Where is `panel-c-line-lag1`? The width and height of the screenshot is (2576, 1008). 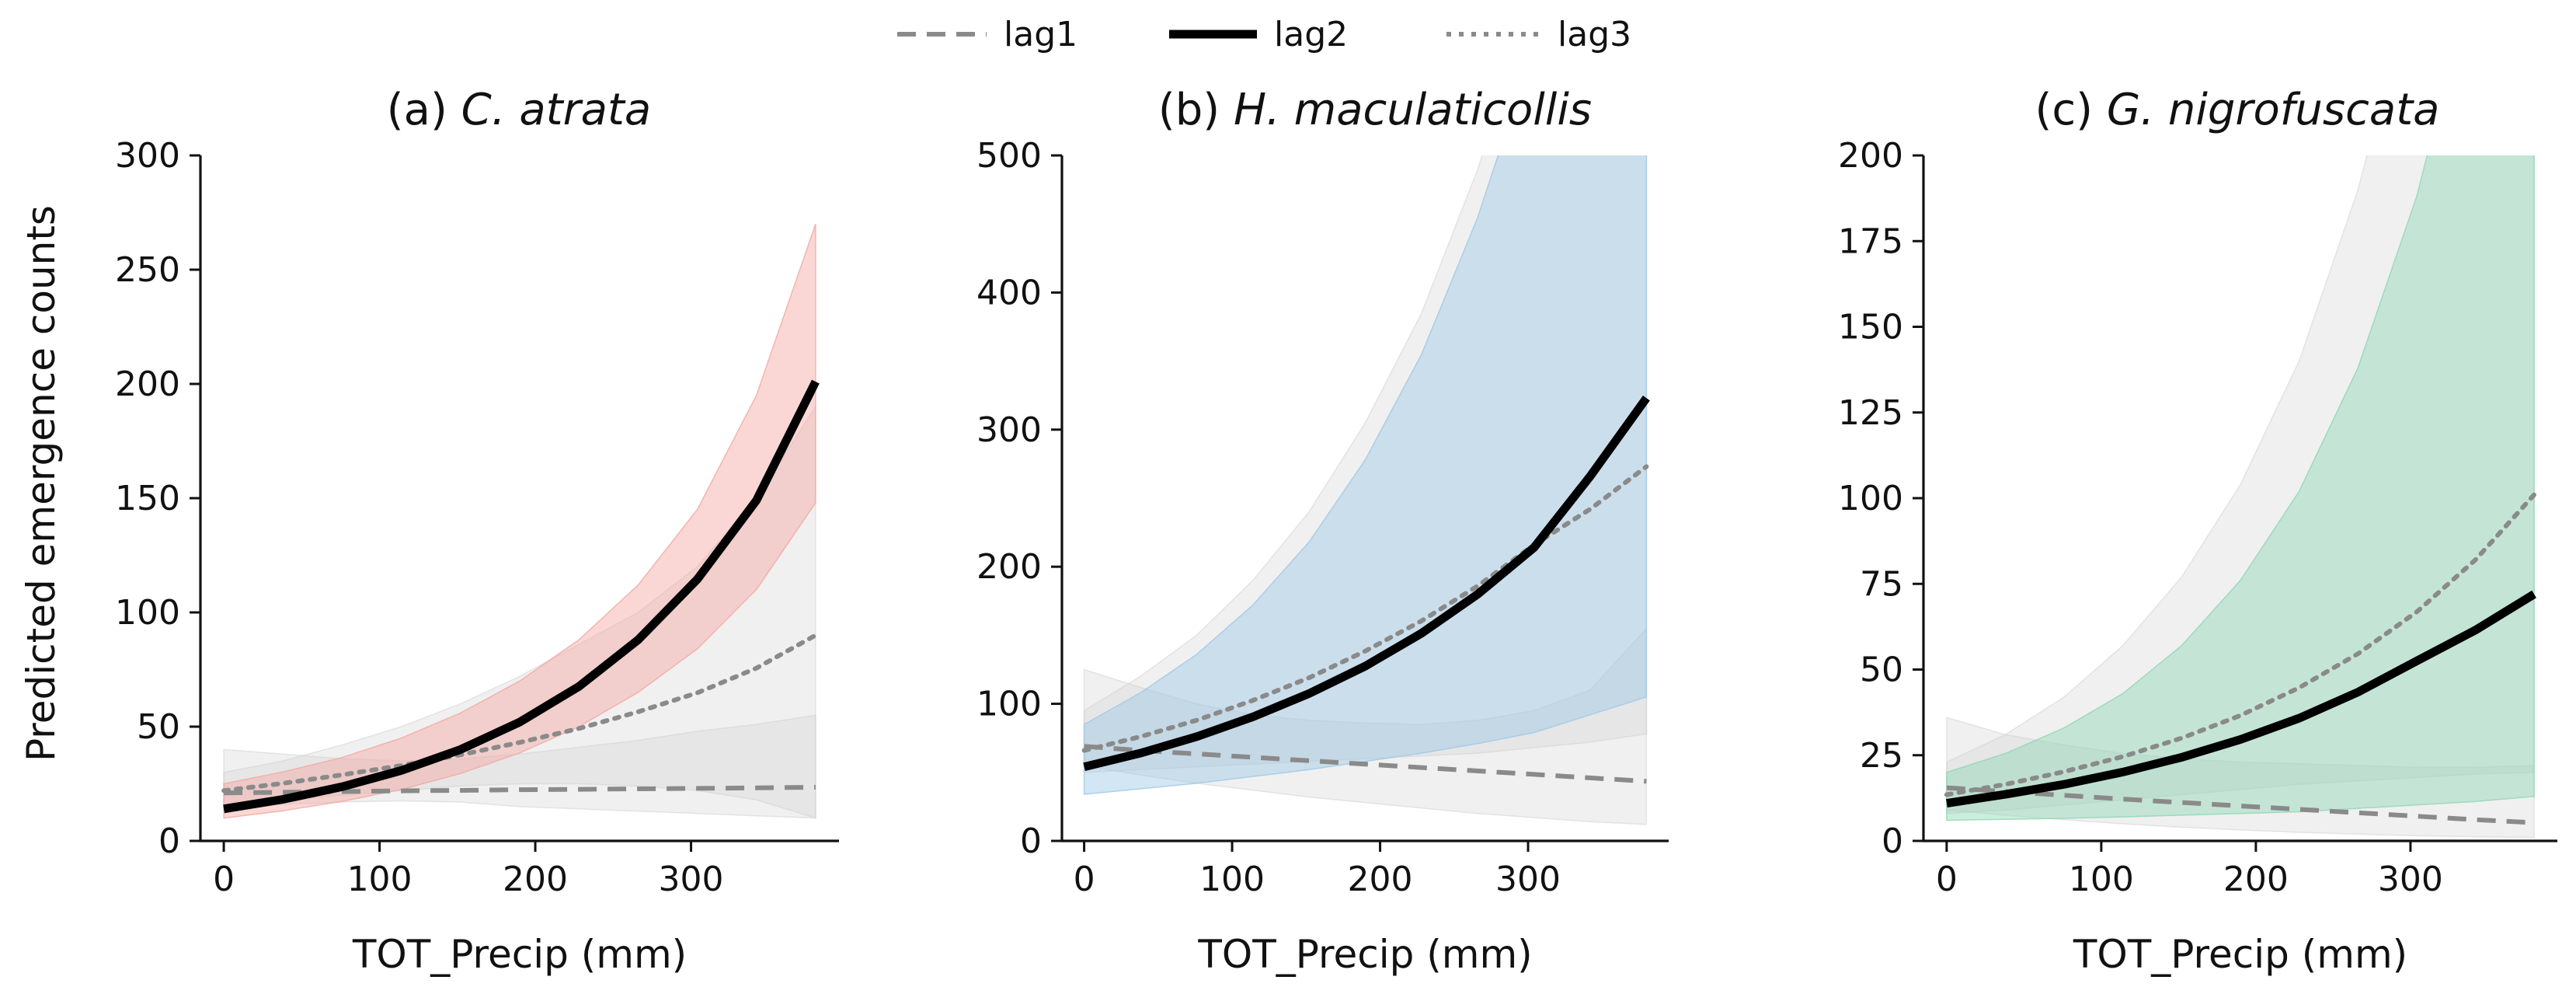
panel-c-line-lag1 is located at coordinates (2240, 805).